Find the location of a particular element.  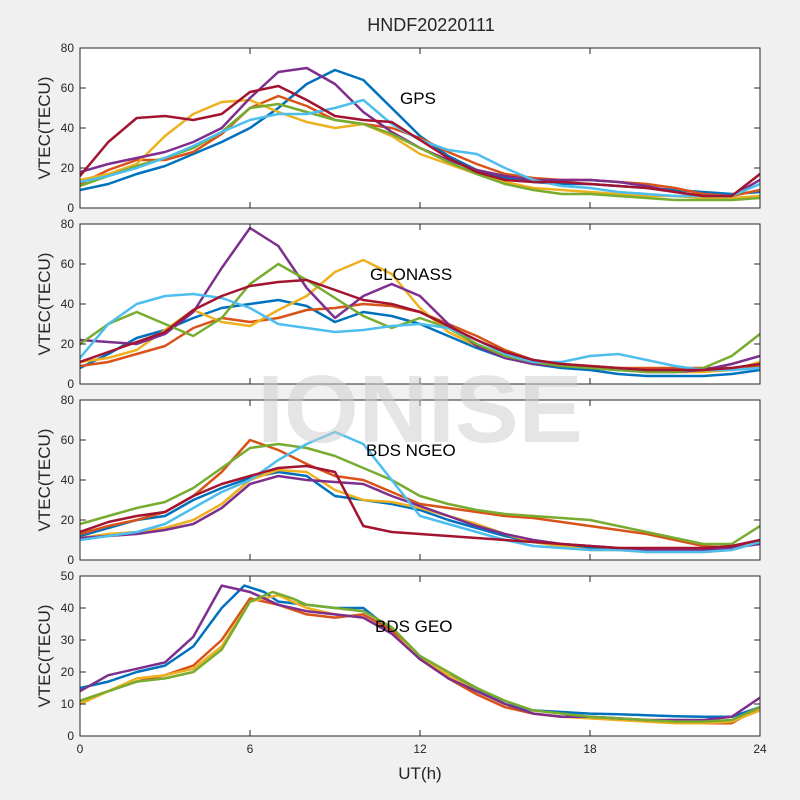

y-tick-label: 30 is located at coordinates (68, 640).